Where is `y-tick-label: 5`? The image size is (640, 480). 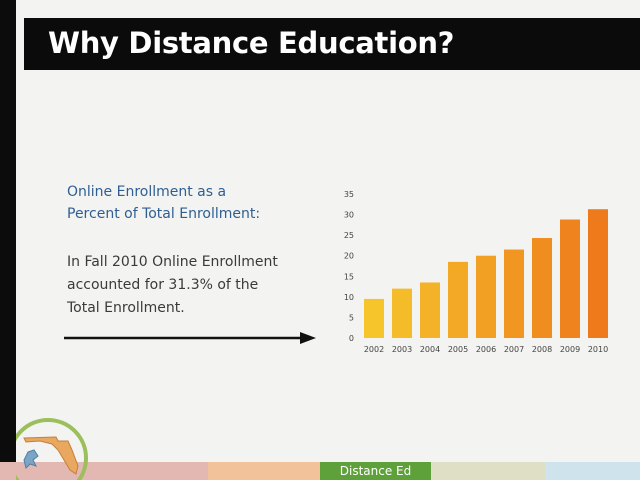 y-tick-label: 5 is located at coordinates (351, 317).